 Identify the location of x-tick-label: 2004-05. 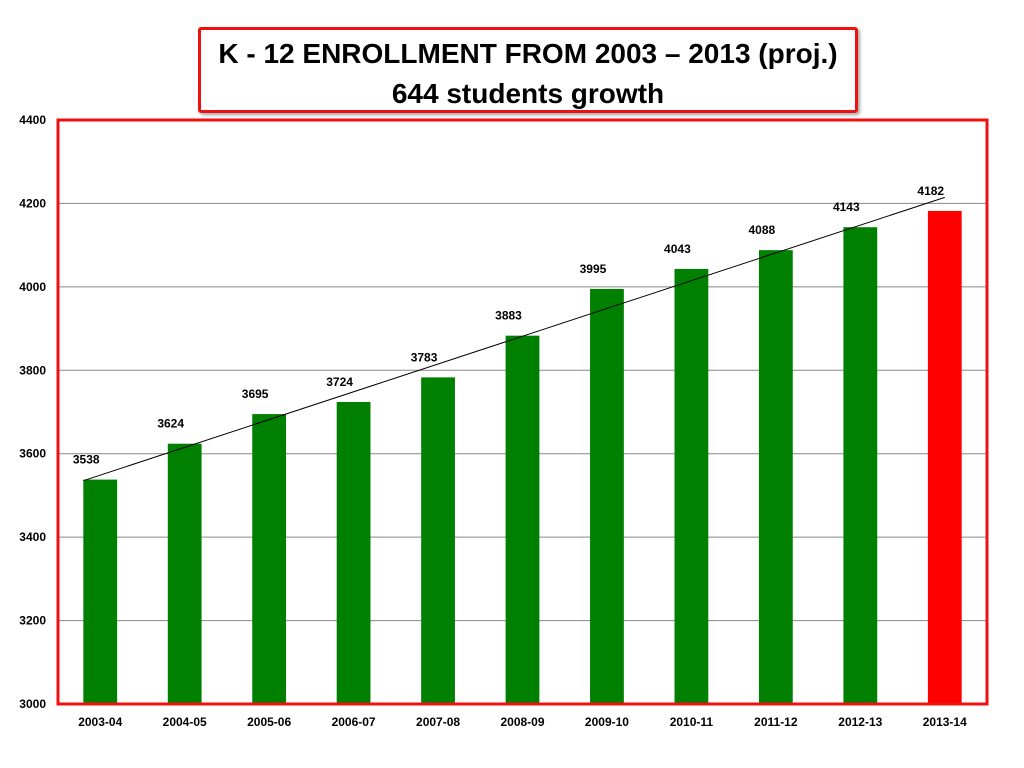
(185, 722).